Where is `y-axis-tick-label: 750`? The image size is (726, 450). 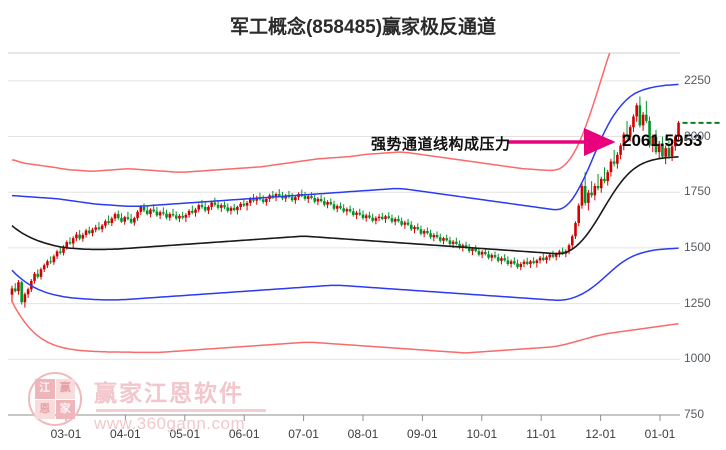 y-axis-tick-label: 750 is located at coordinates (694, 414).